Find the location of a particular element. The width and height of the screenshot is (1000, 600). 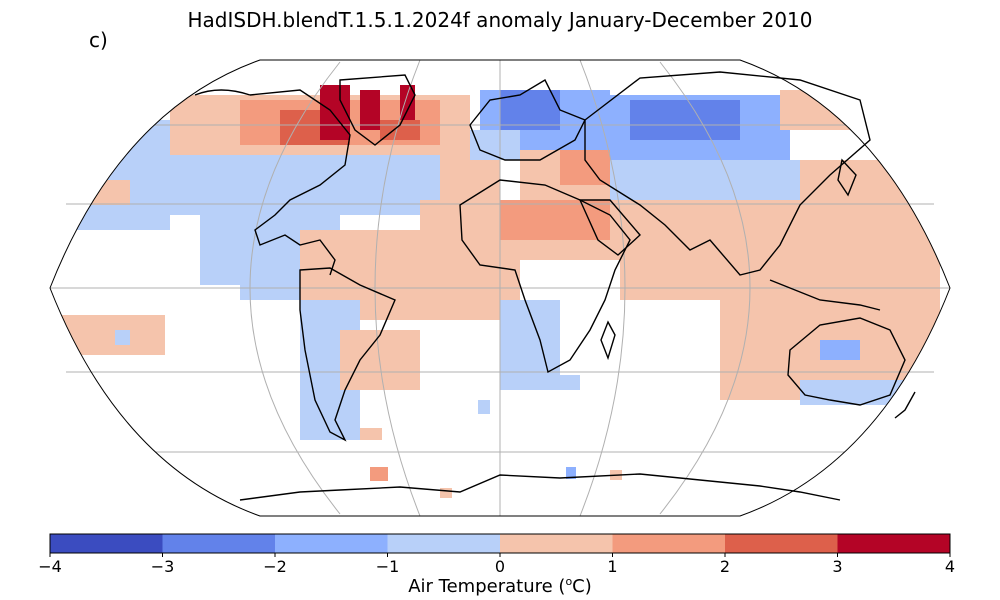

colorbar-tick-label: 3 is located at coordinates (837, 566).